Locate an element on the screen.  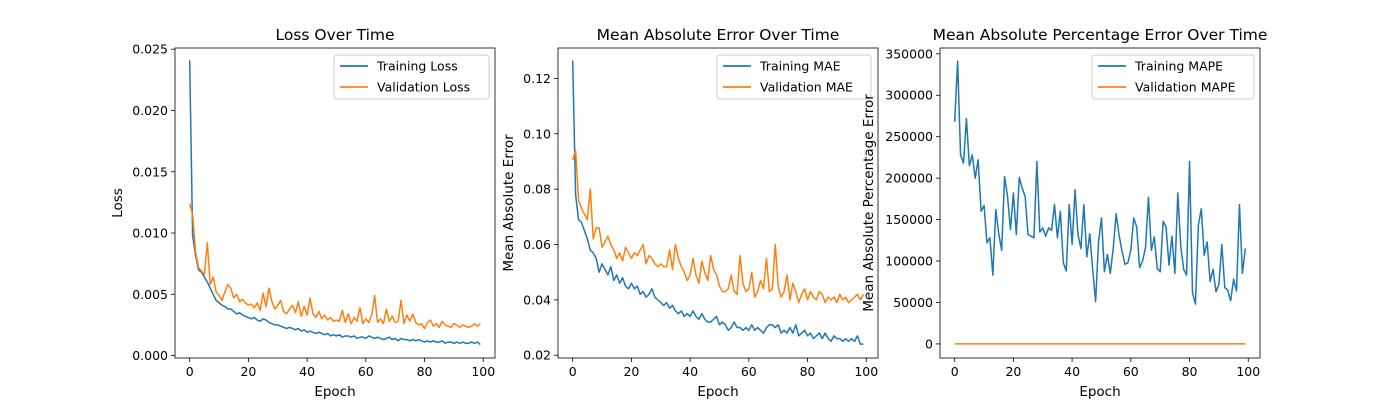
series-line-validation-mae is located at coordinates (717, 226).